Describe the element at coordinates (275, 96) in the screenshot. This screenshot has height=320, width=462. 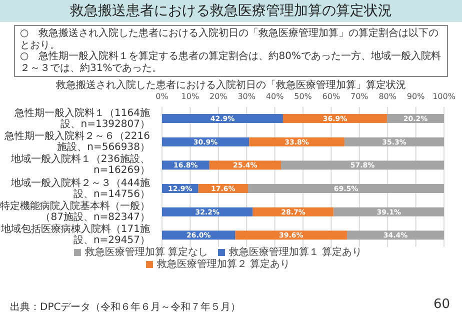
I see `x-tick-label: 40%` at that location.